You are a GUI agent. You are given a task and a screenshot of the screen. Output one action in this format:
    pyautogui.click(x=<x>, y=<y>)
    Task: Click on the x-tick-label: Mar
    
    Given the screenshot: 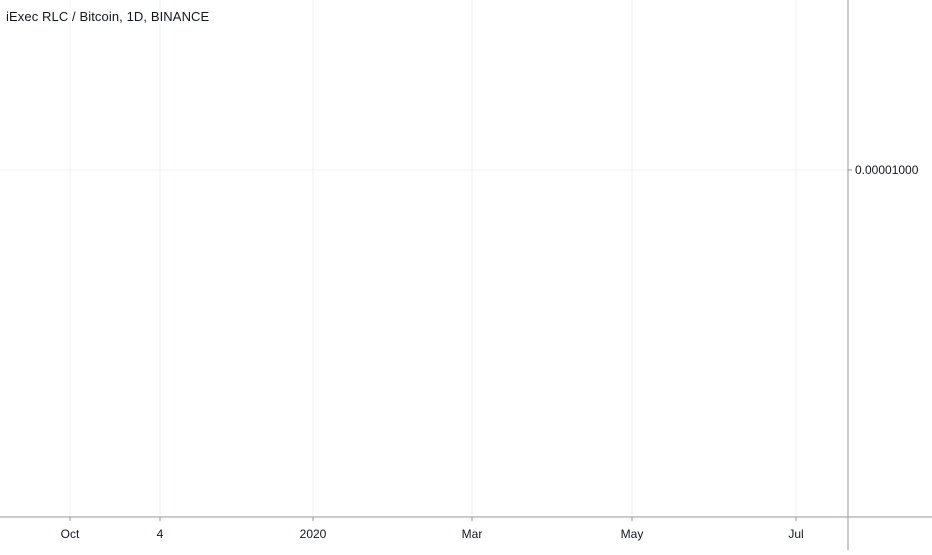 What is the action you would take?
    pyautogui.click(x=472, y=534)
    